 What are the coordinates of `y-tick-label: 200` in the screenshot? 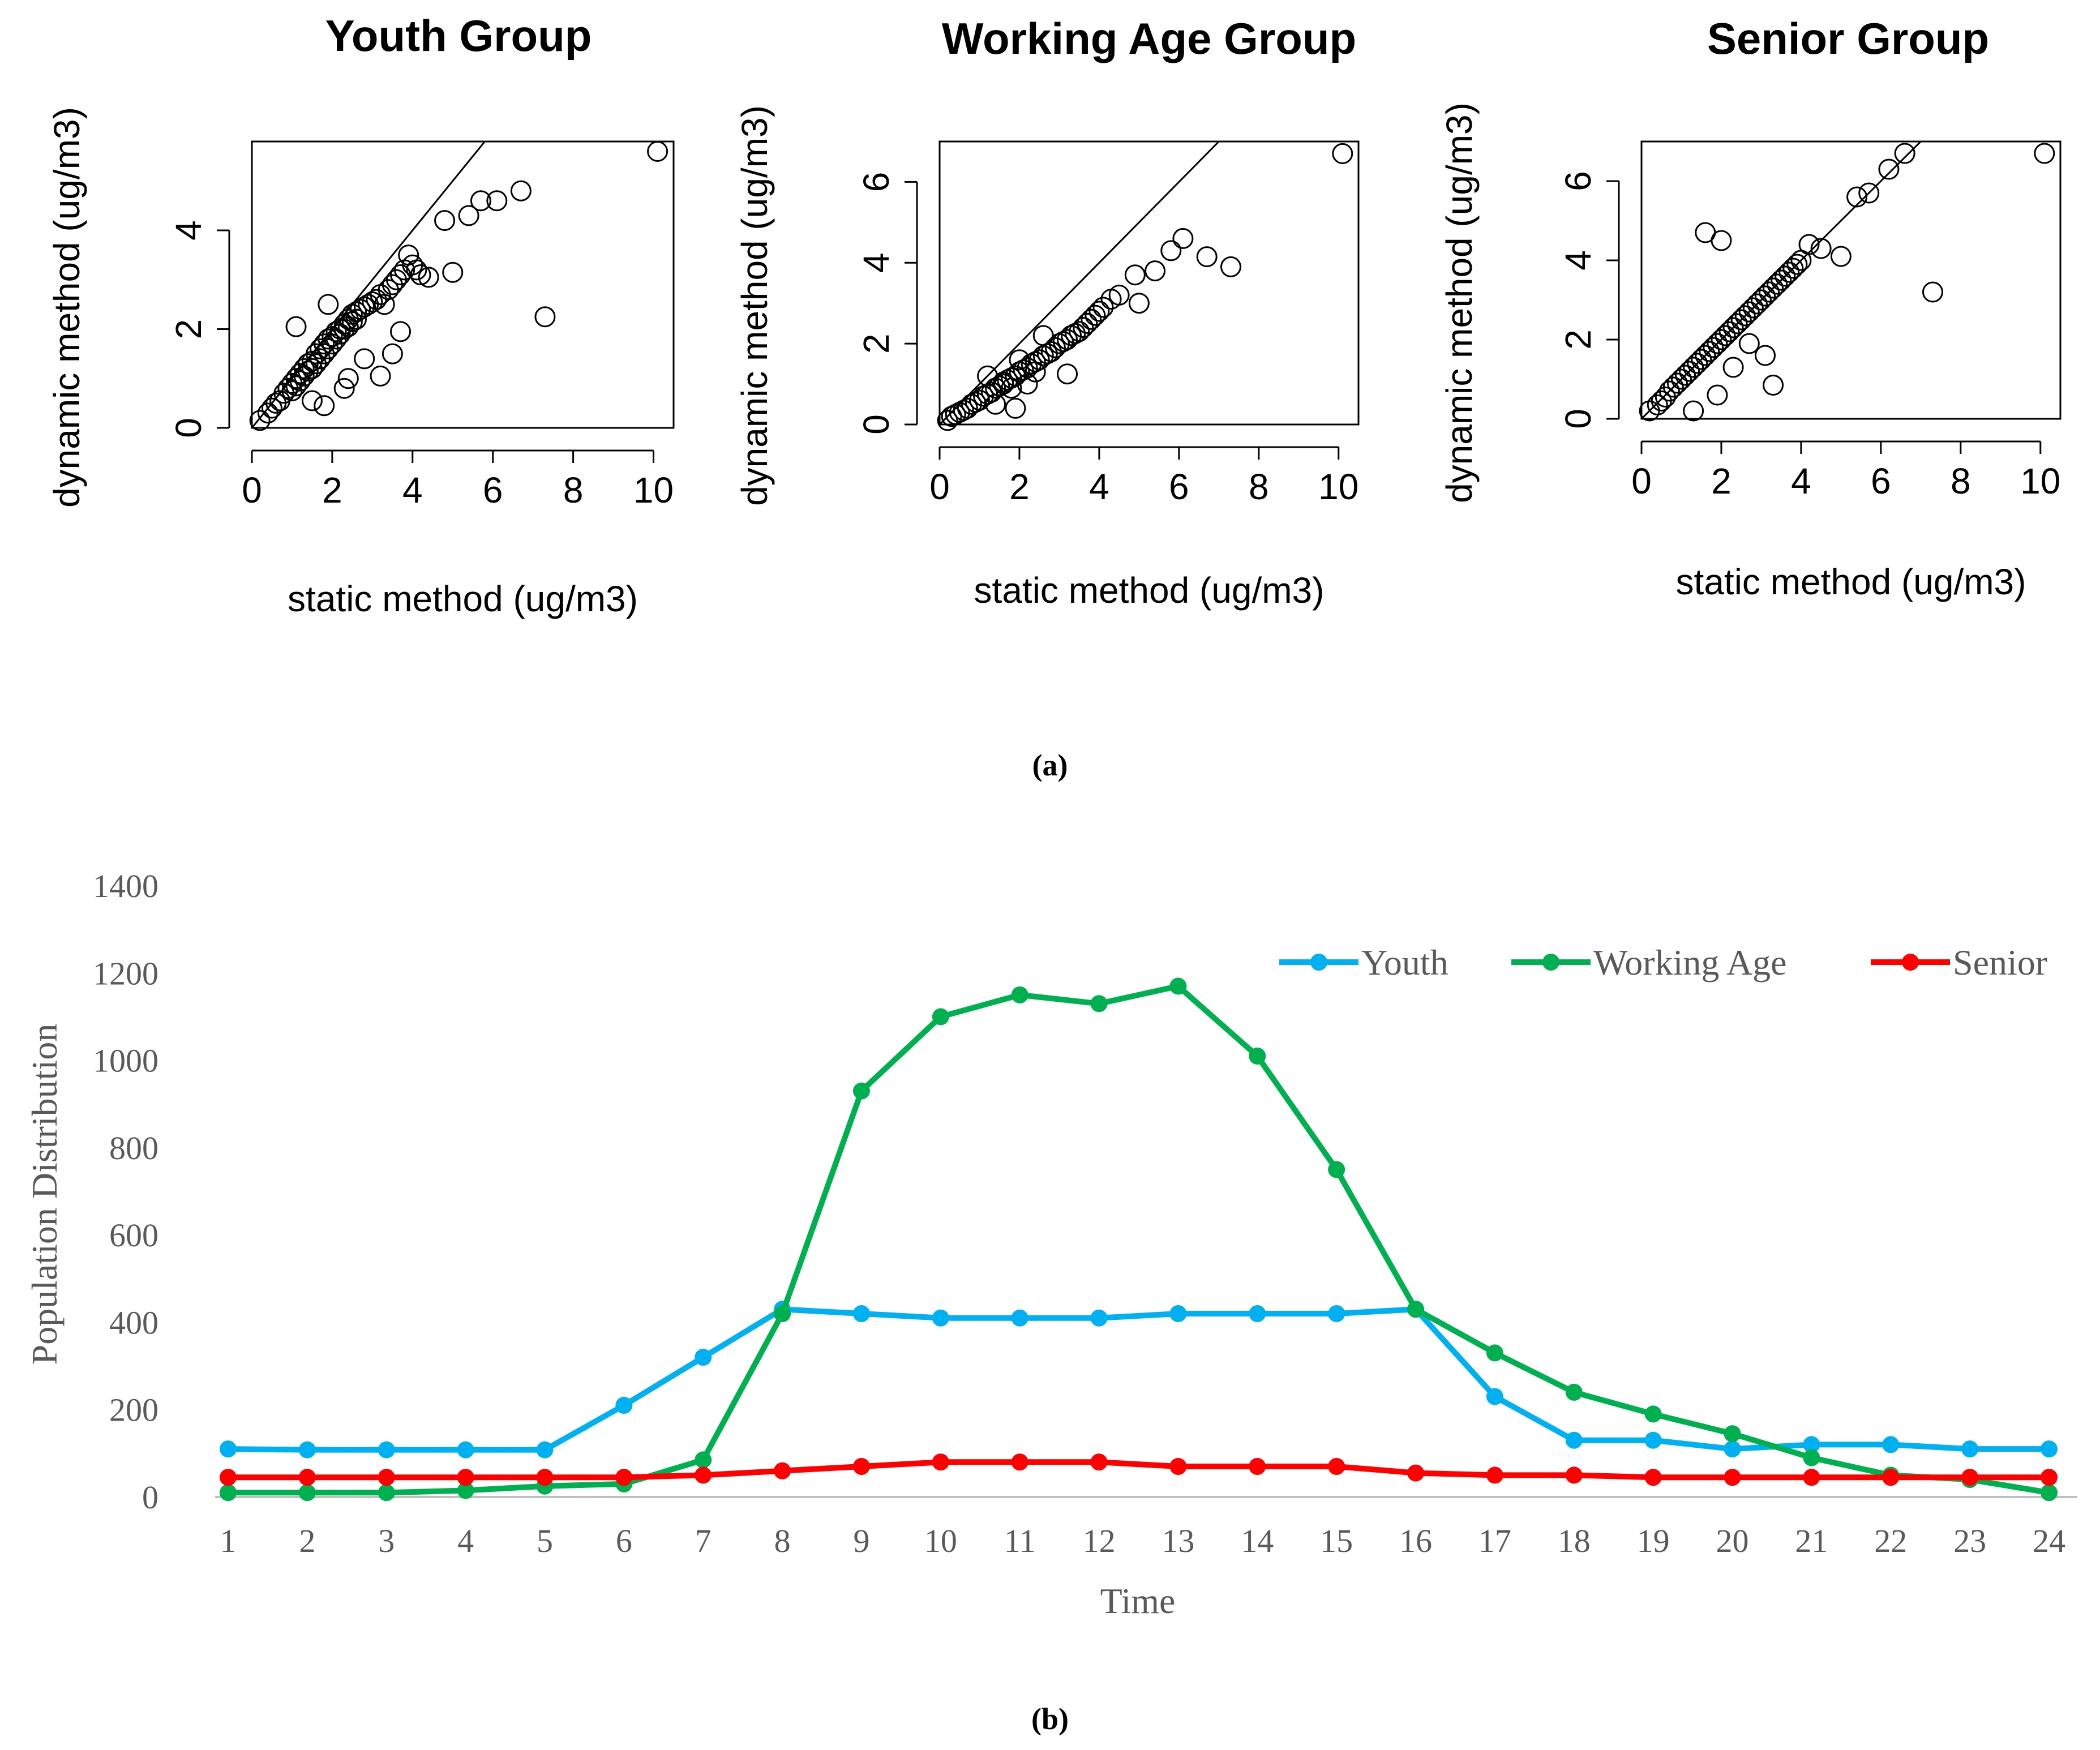 It's located at (133, 1410).